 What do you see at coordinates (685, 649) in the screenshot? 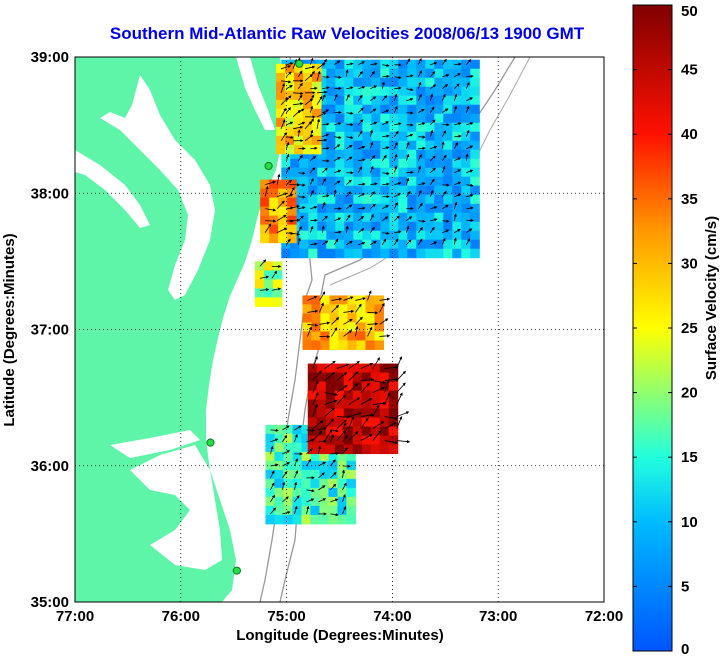
I see `colorbar-tick-label: 0` at bounding box center [685, 649].